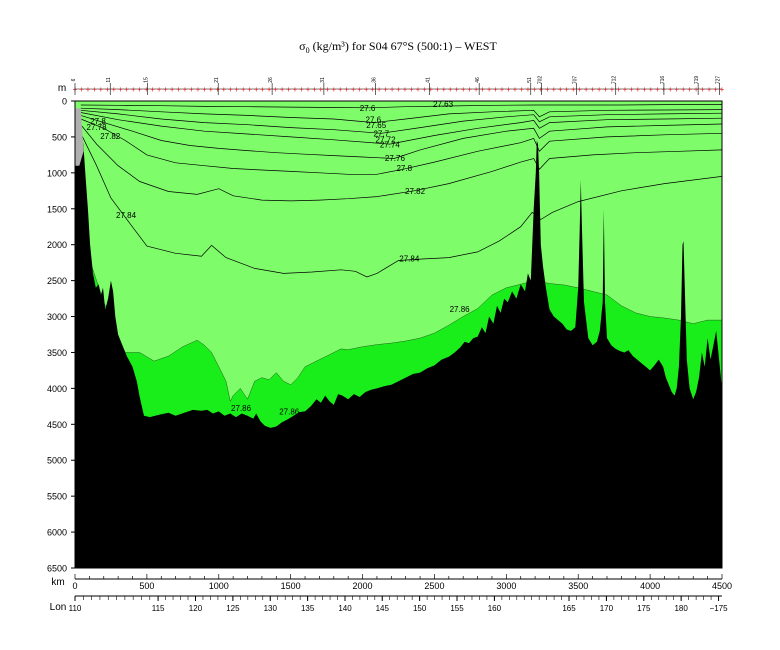 This screenshot has width=780, height=650. What do you see at coordinates (158, 608) in the screenshot?
I see `lon-tick-label: 115` at bounding box center [158, 608].